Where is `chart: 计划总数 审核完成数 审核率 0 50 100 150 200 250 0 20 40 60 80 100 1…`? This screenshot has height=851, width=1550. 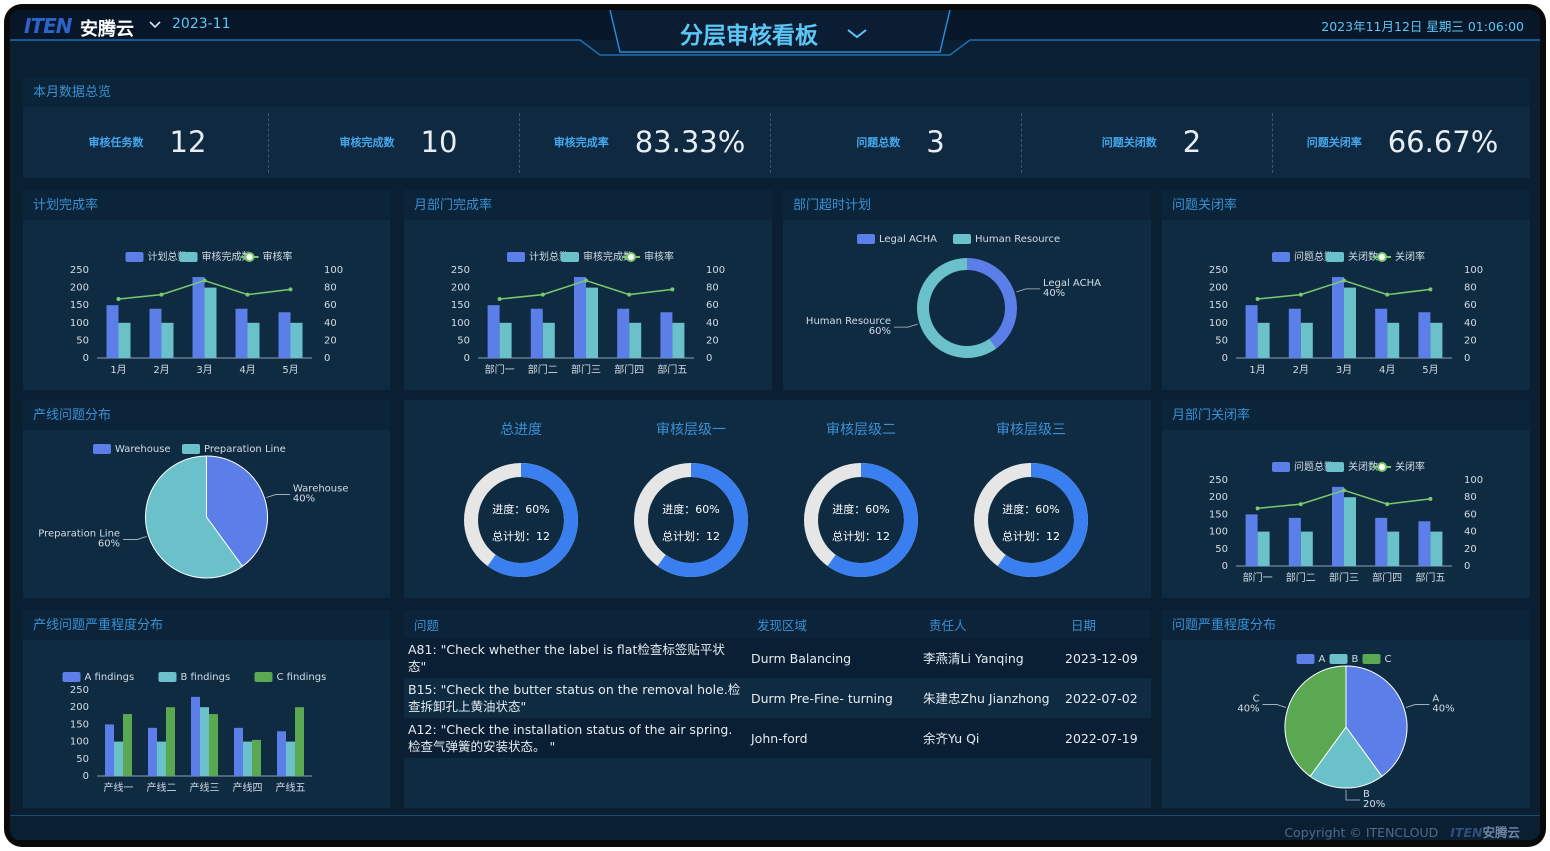
chart: 计划总数 审核完成数 审核率 0 50 100 150 200 250 0 20 40 60 80 100 1… is located at coordinates (206, 313).